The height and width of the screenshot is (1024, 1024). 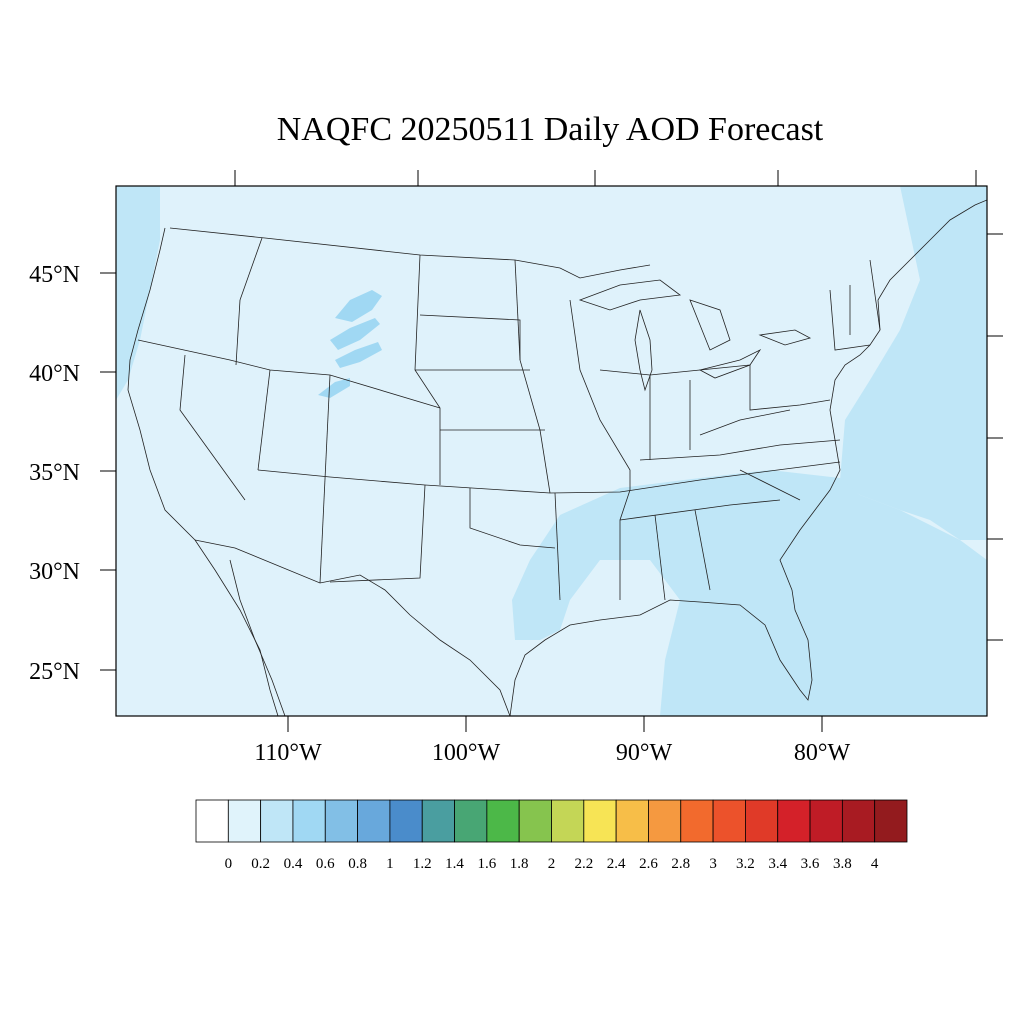 I want to click on colorbar-label: 2.6, so click(x=648, y=864).